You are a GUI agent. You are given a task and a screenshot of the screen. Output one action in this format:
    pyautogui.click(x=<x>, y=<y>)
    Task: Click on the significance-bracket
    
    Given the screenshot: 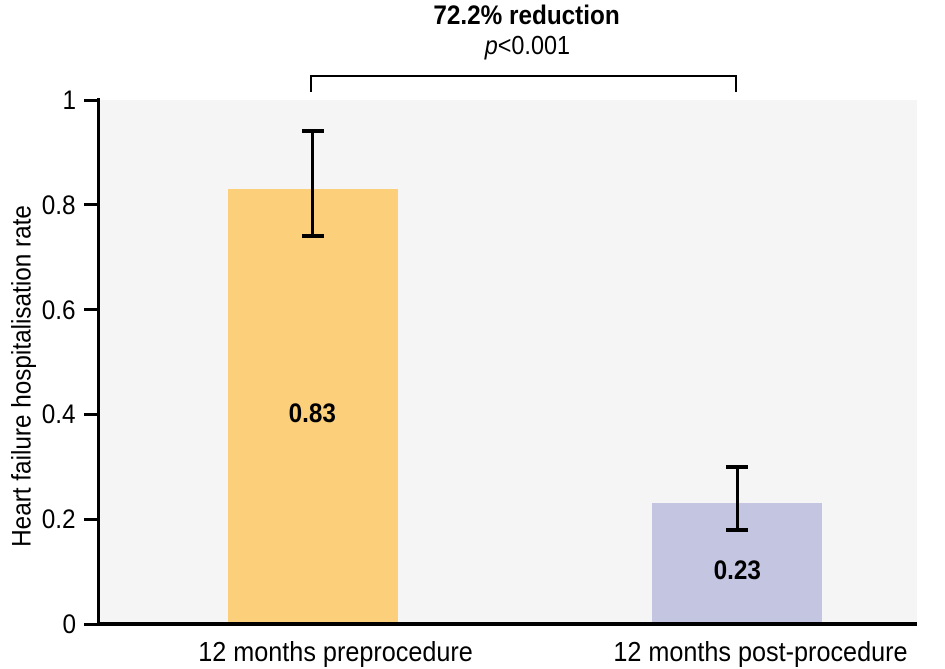 What is the action you would take?
    pyautogui.click(x=523, y=83)
    